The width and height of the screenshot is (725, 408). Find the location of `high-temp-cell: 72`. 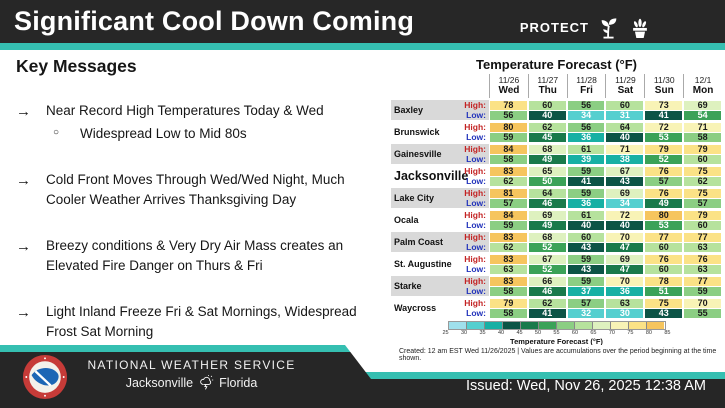

high-temp-cell: 72 is located at coordinates (625, 215).